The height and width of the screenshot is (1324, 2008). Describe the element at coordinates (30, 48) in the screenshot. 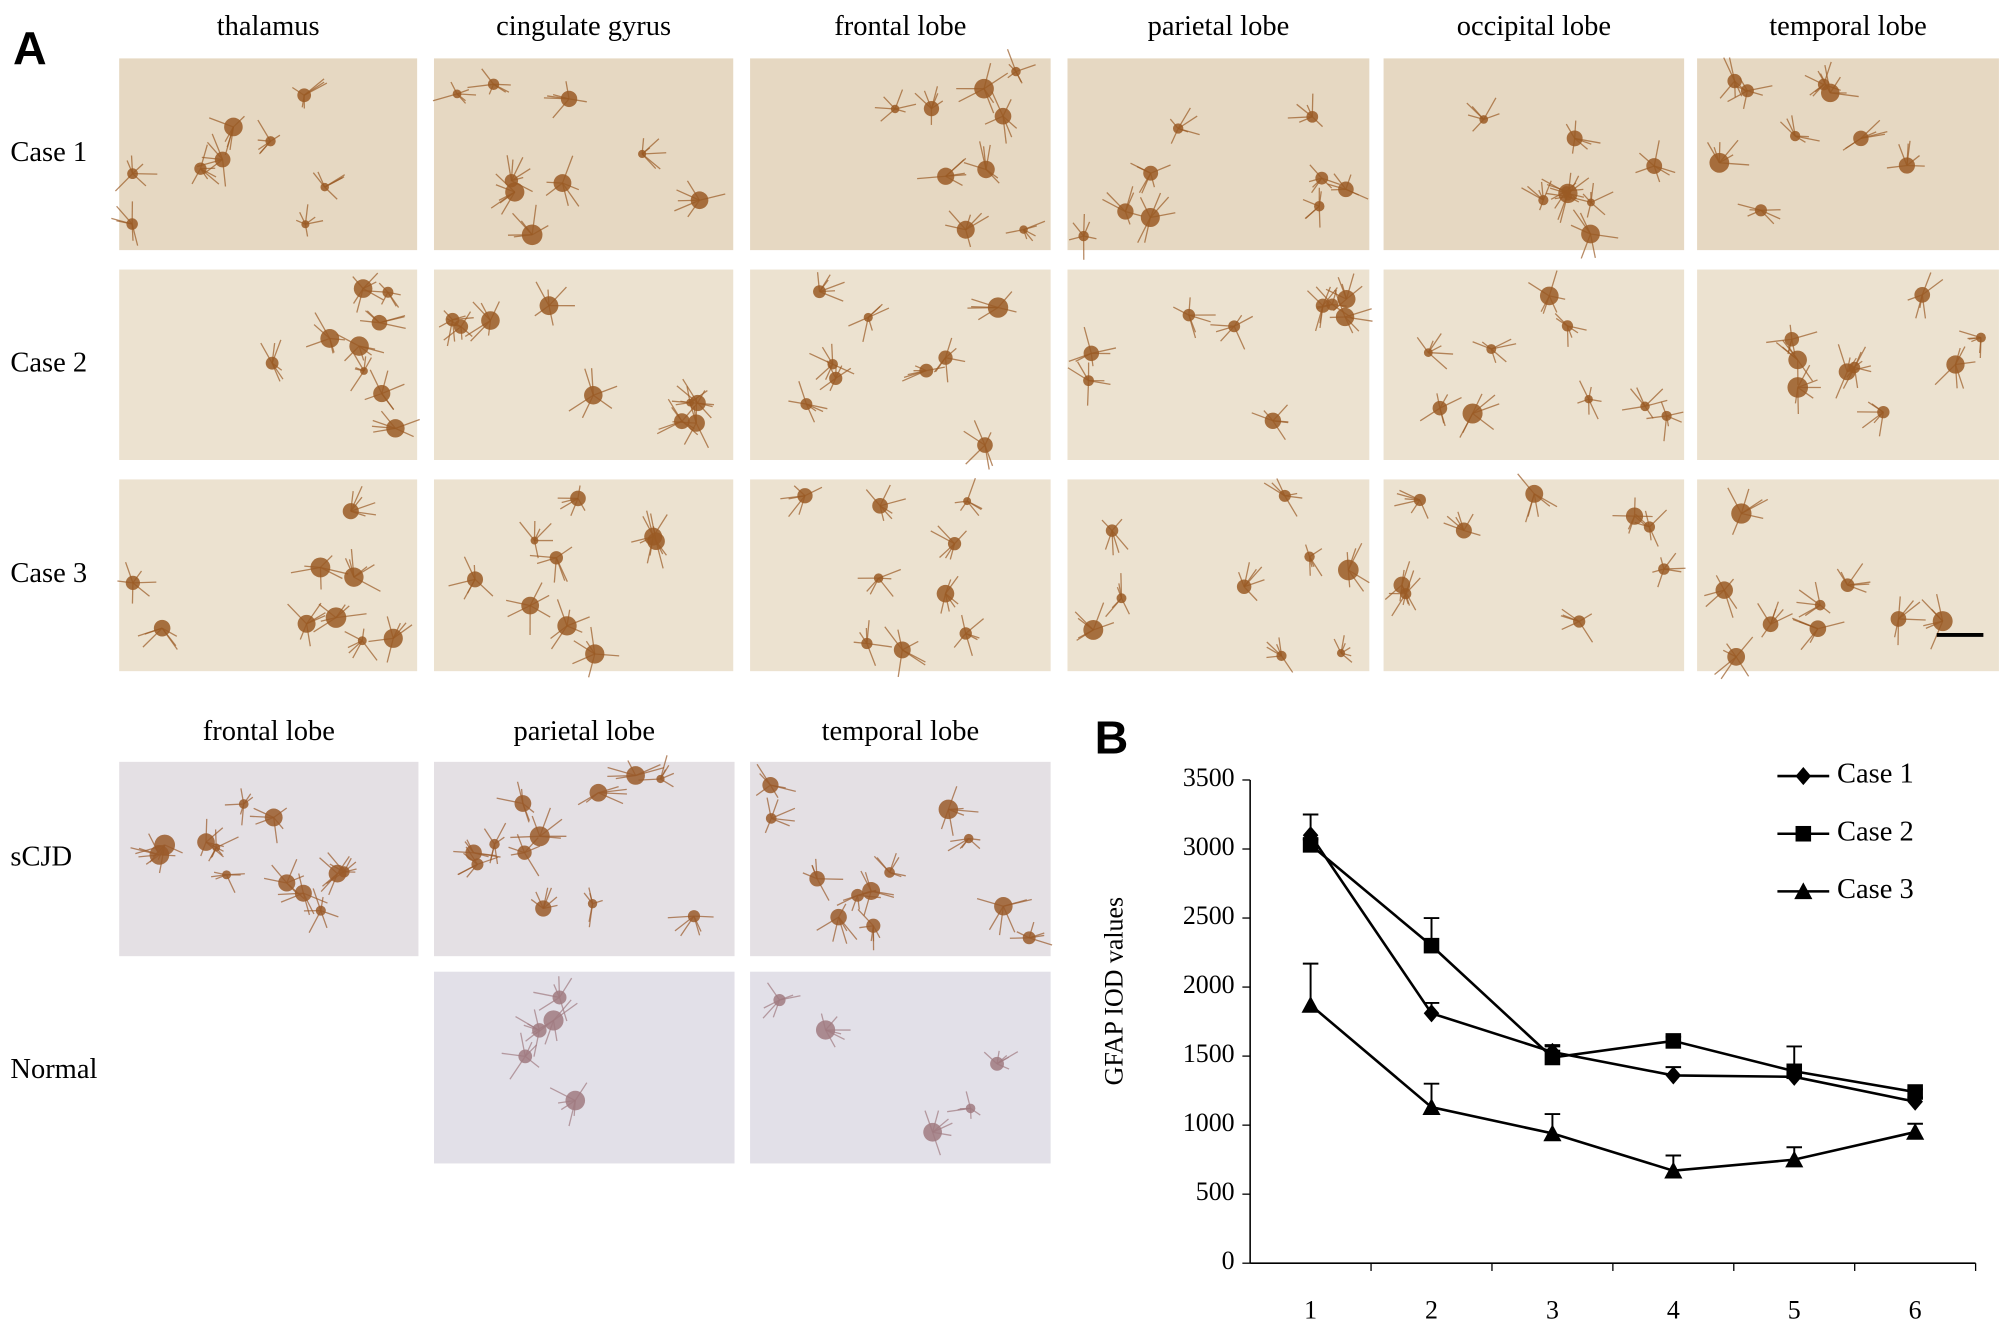

I see `panel-label: A` at that location.